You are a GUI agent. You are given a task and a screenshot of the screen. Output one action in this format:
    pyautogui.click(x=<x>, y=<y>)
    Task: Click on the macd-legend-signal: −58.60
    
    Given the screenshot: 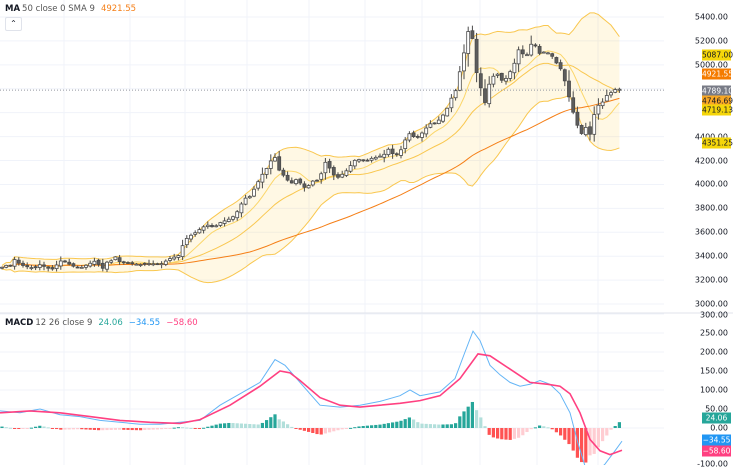 What is the action you would take?
    pyautogui.click(x=182, y=323)
    